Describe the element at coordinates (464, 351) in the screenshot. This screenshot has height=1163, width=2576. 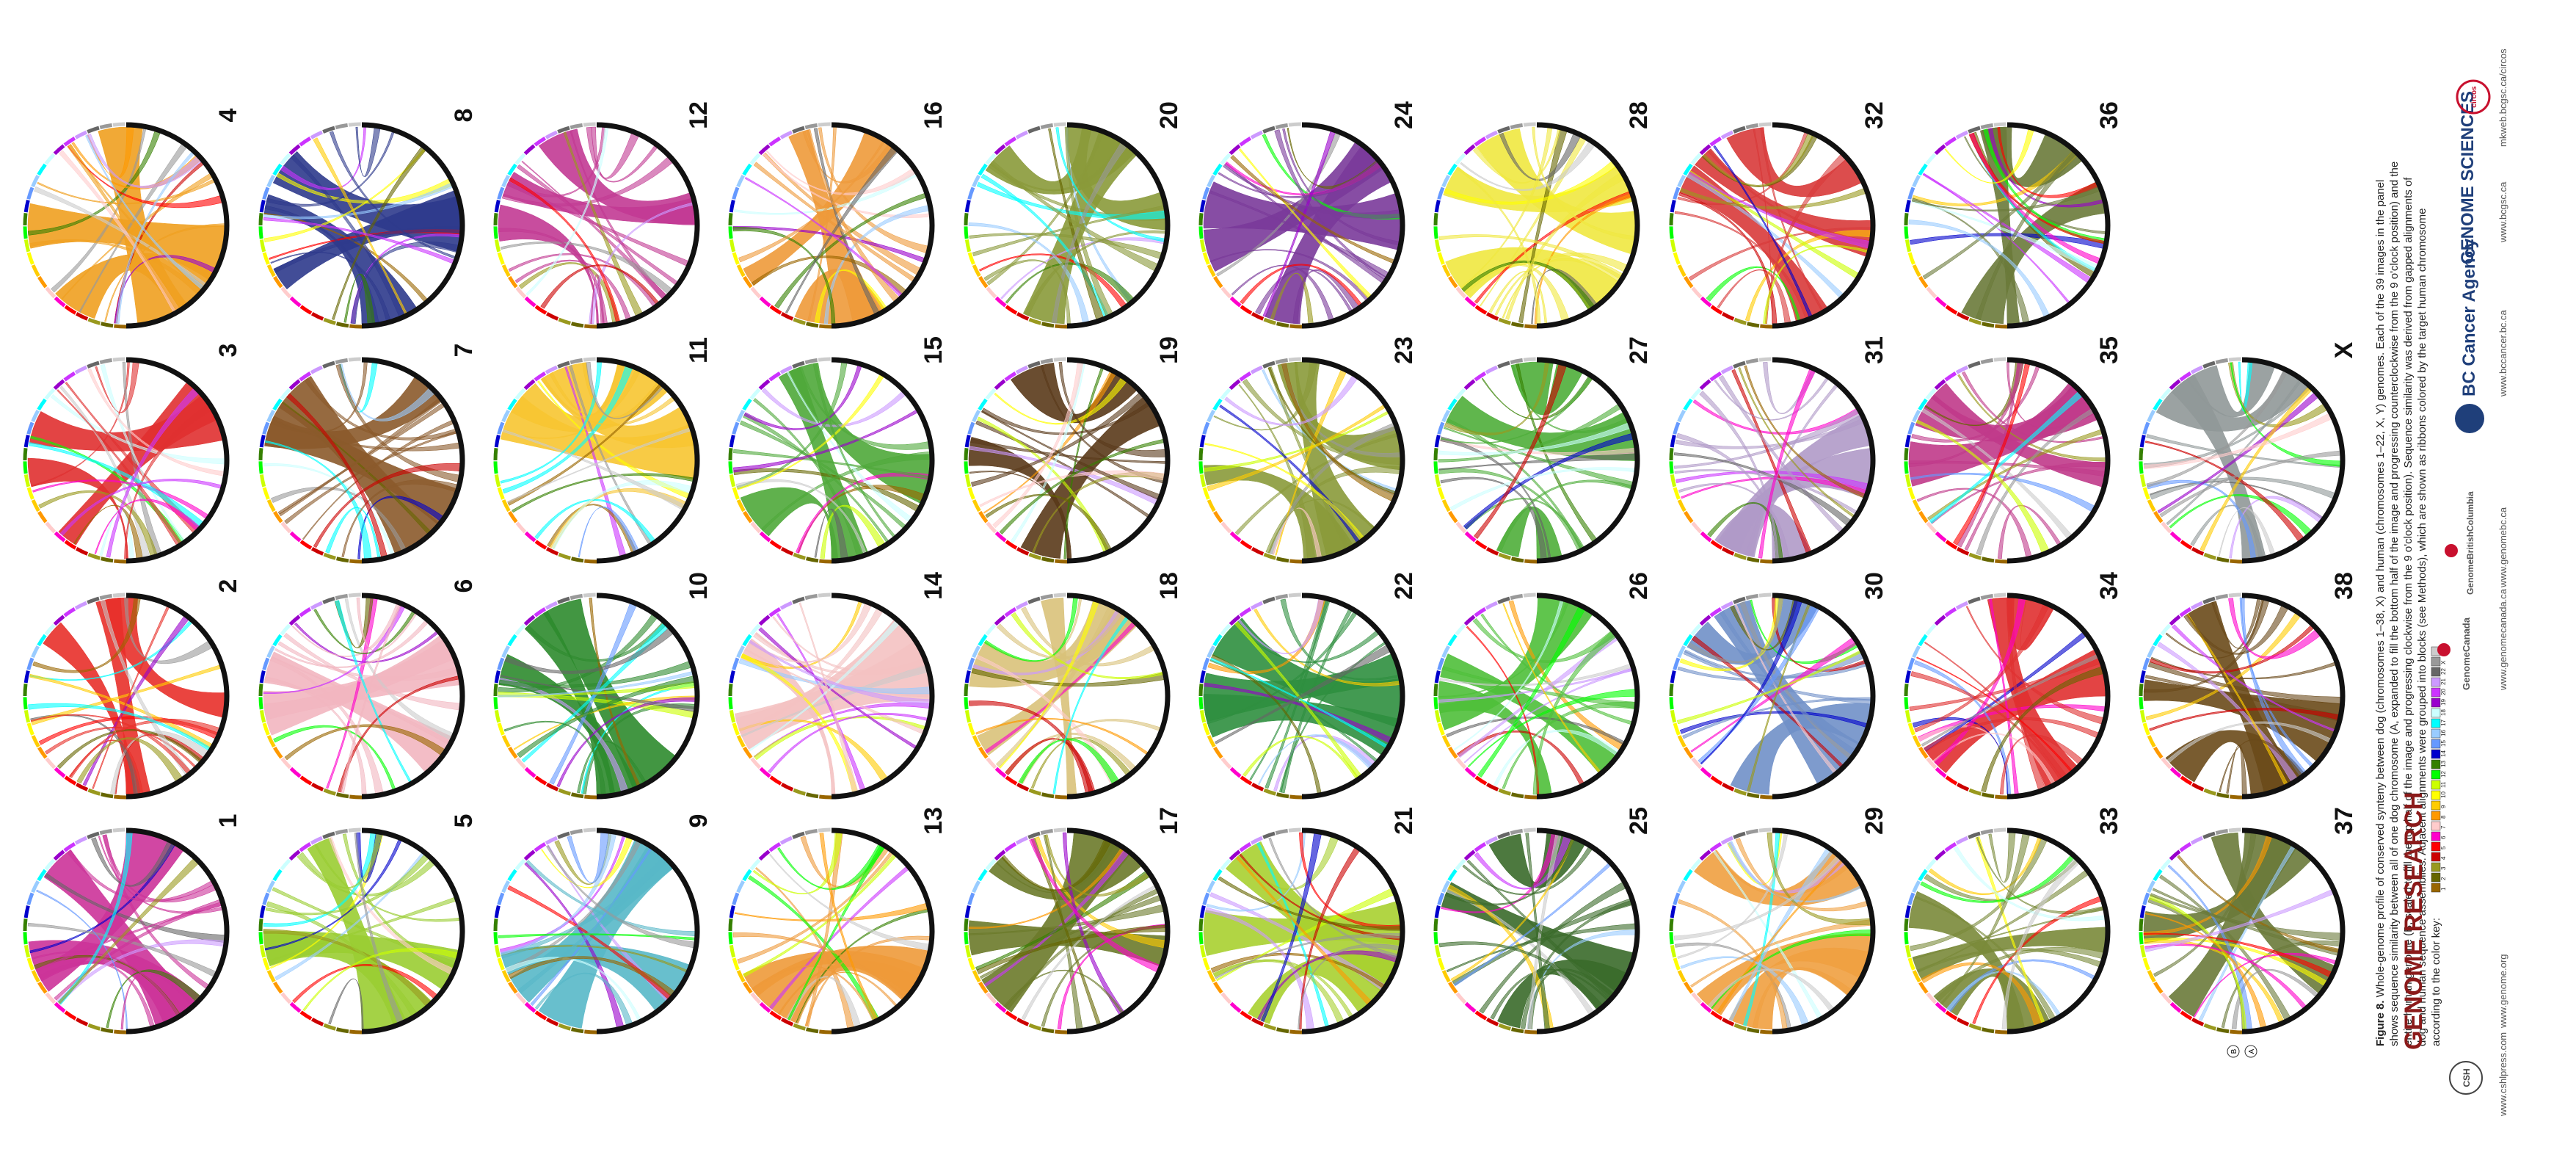
I see `panel-label: 7` at that location.